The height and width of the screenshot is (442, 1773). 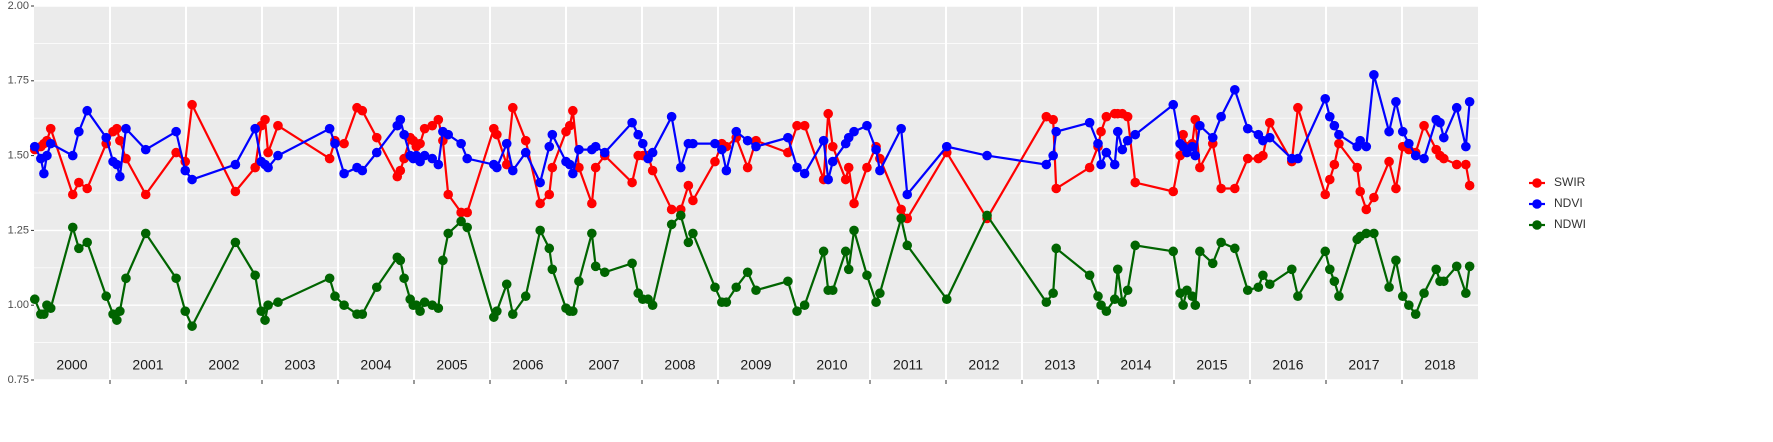 What do you see at coordinates (71, 365) in the screenshot?
I see `year-label: 2000` at bounding box center [71, 365].